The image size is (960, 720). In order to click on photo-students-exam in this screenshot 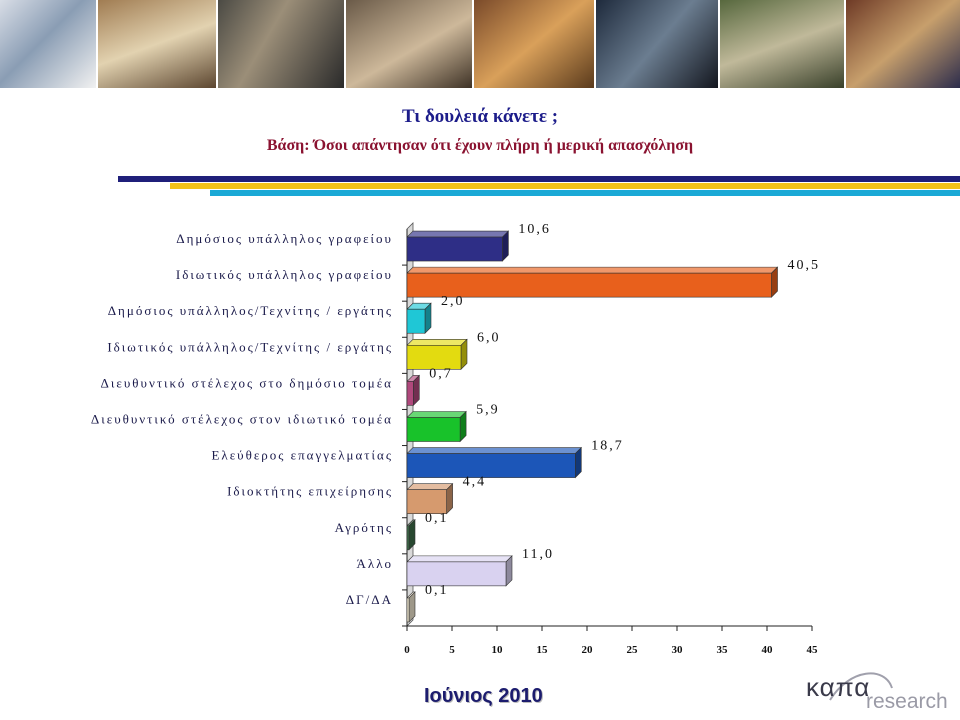, I will do `click(158, 44)`.